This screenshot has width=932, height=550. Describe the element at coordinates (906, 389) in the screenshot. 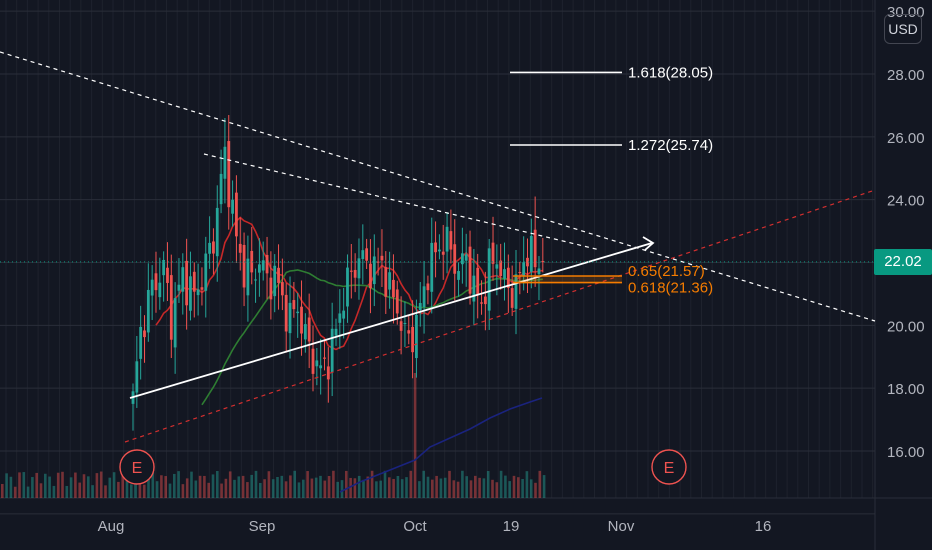

I see `y-tick-label: 18.00` at that location.